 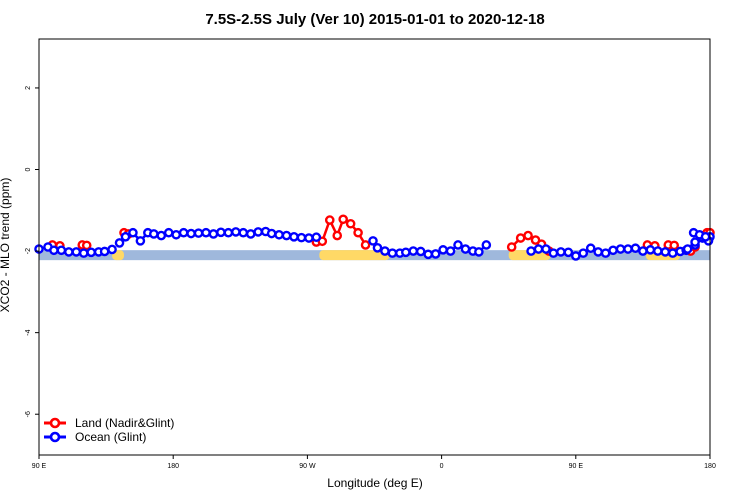 What do you see at coordinates (55, 437) in the screenshot?
I see `legend-ocean-marker` at bounding box center [55, 437].